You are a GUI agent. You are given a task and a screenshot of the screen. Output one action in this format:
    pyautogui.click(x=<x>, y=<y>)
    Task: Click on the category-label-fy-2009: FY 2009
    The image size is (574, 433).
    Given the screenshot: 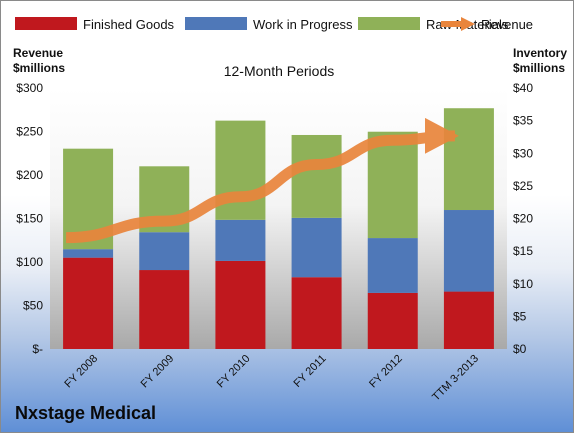 What is the action you would take?
    pyautogui.click(x=158, y=372)
    